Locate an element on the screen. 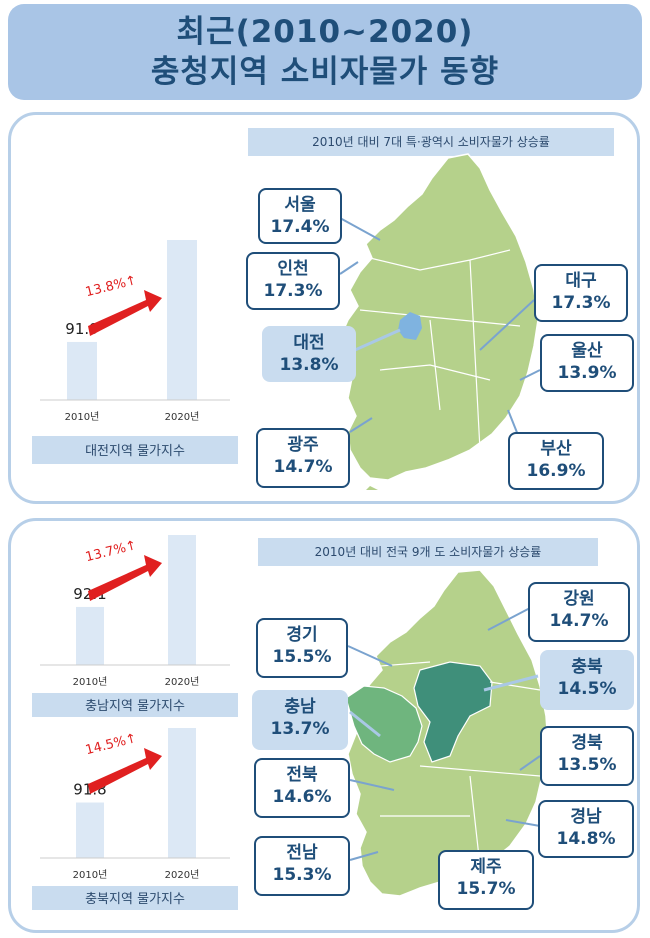  chart-chungnam-index: 92.12010년104.72020년13.7%↑충남지역 물가지수 is located at coordinates (135, 626).